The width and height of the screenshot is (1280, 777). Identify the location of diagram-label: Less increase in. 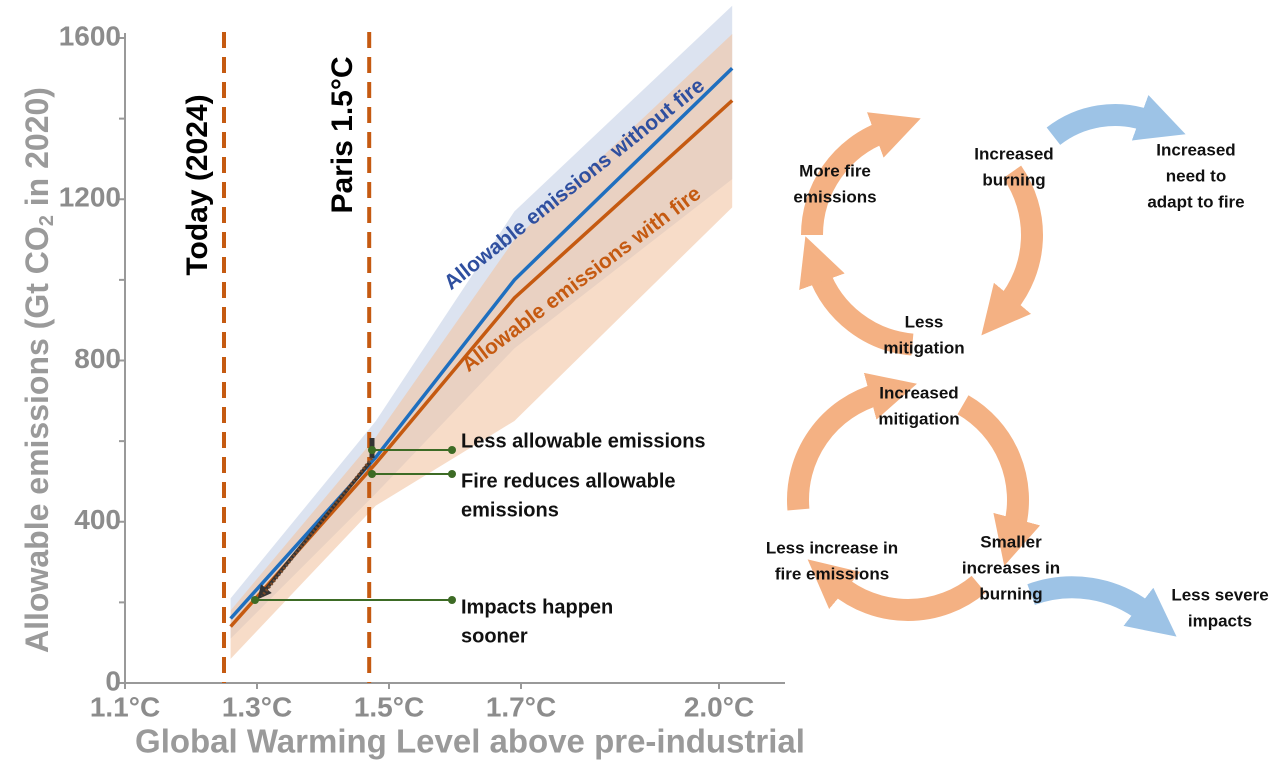
(832, 547).